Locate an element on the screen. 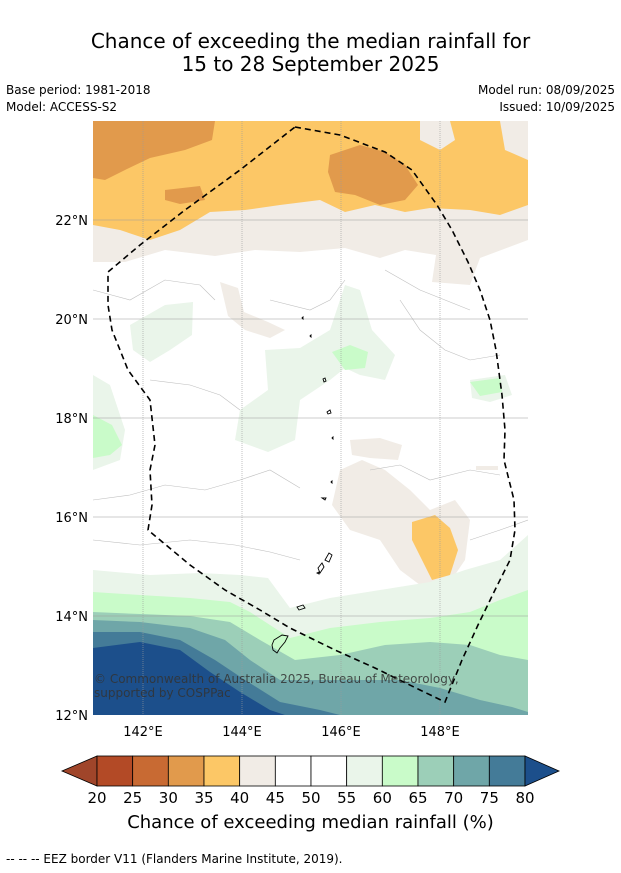 Image resolution: width=621 pixels, height=873 pixels. farallon-island is located at coordinates (302, 318).